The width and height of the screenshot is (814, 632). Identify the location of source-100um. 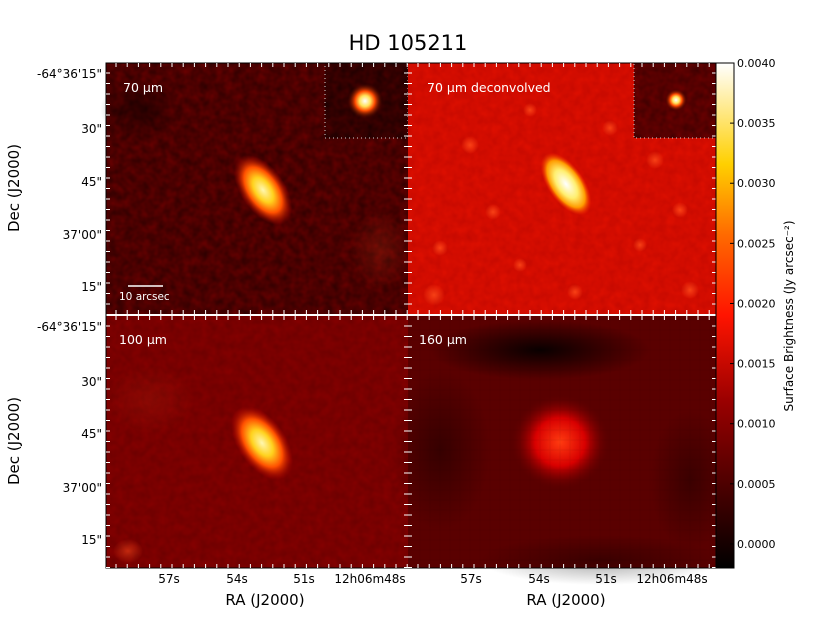
(262, 443).